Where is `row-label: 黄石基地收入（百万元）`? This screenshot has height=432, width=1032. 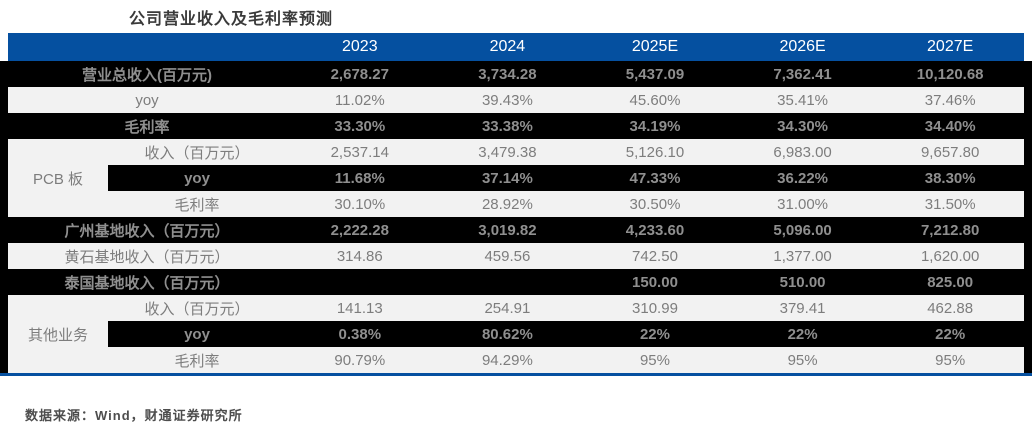
row-label: 黄石基地收入（百万元） is located at coordinates (147, 257).